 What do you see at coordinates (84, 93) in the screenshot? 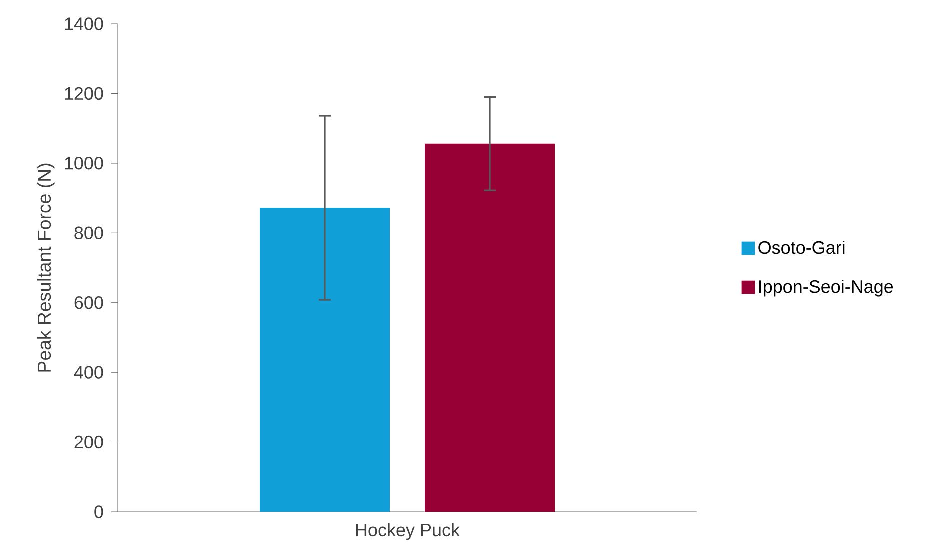
I see `y-tick-label: 1200` at bounding box center [84, 93].